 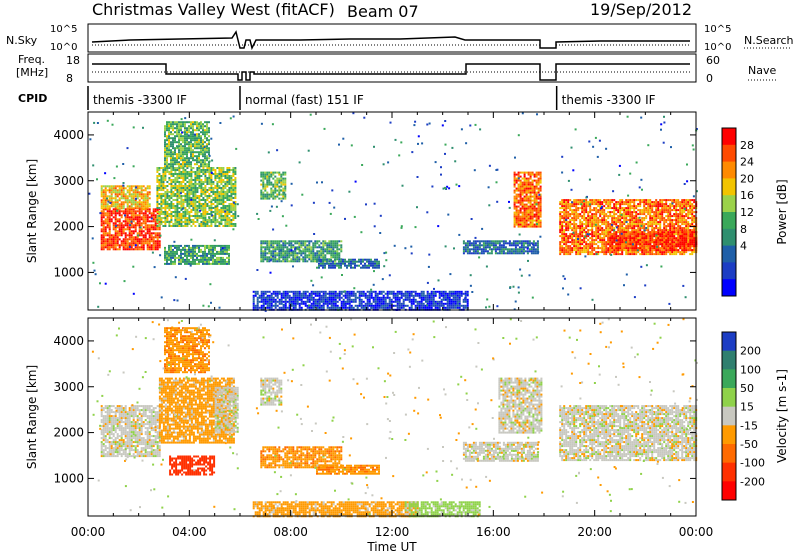 What do you see at coordinates (713, 60) in the screenshot?
I see `nave-tick-top: 60` at bounding box center [713, 60].